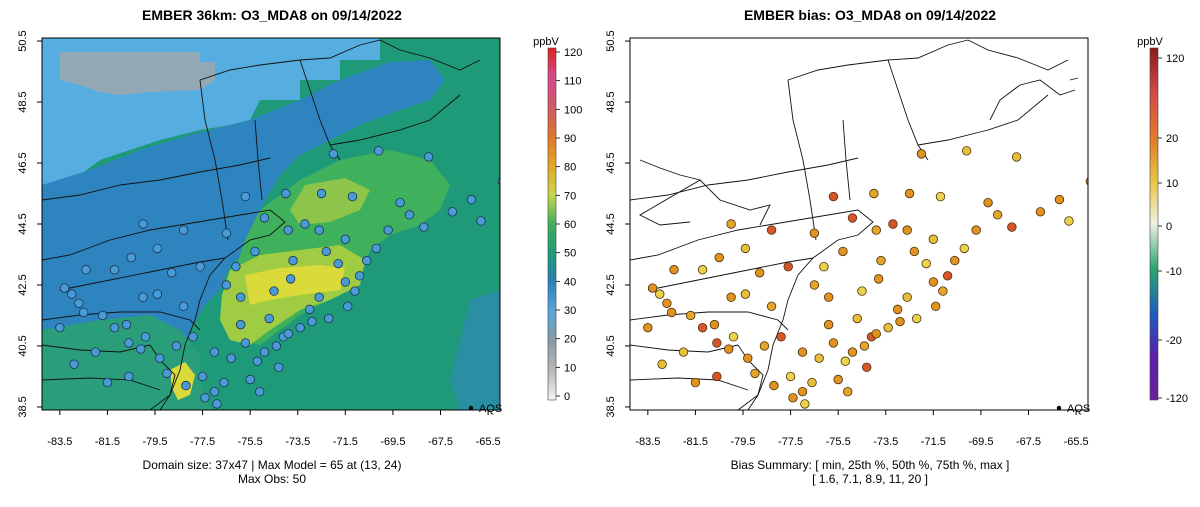 Image resolution: width=1200 pixels, height=507 pixels. What do you see at coordinates (23, 101) in the screenshot?
I see `y-tick-label: 48.5` at bounding box center [23, 101].